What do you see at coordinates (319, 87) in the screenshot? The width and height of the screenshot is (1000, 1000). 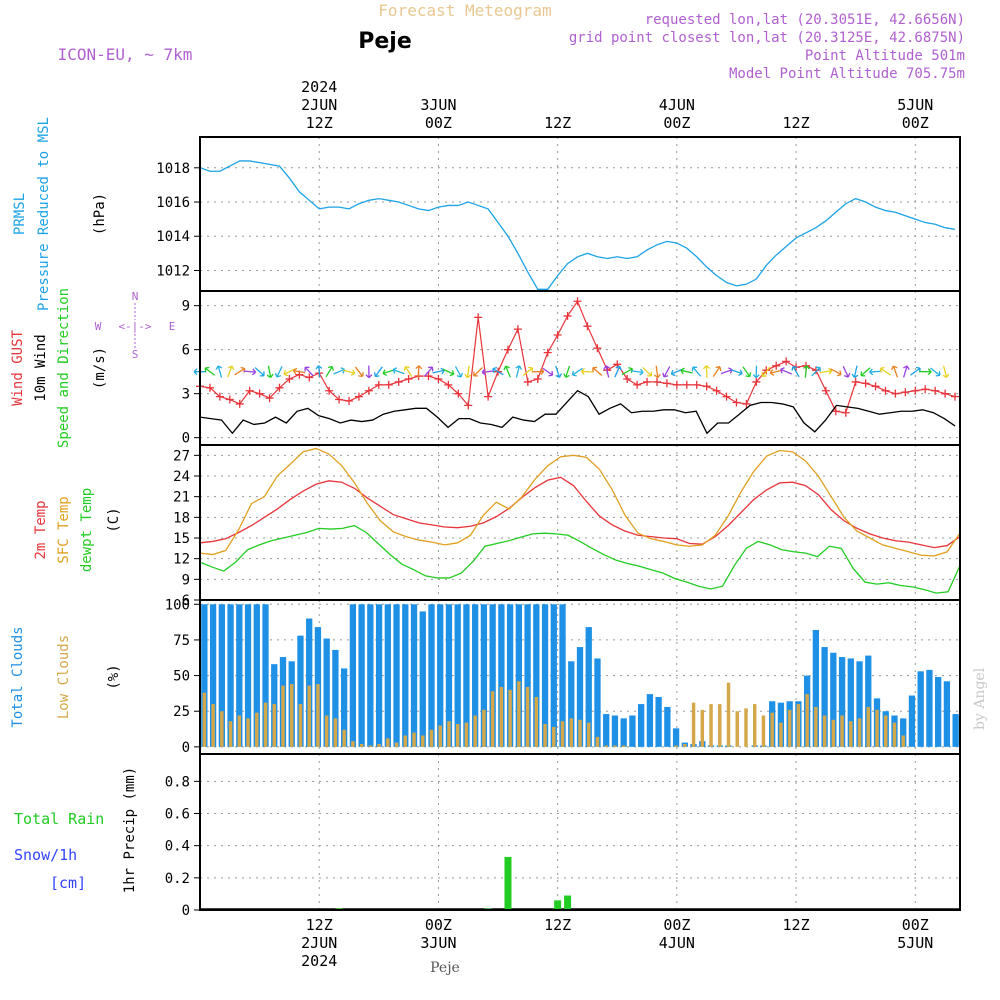 I see `top-time-label: 2024` at bounding box center [319, 87].